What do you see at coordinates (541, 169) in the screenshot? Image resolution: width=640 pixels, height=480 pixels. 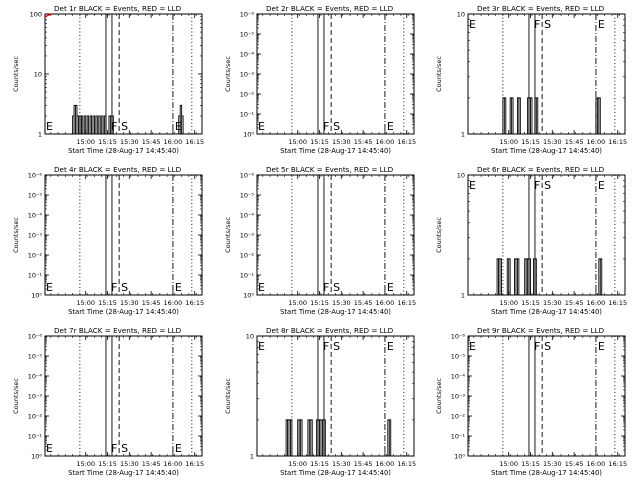 I see `panel-title: Det 6r BLACK = Events, RED = LLD` at bounding box center [541, 169].